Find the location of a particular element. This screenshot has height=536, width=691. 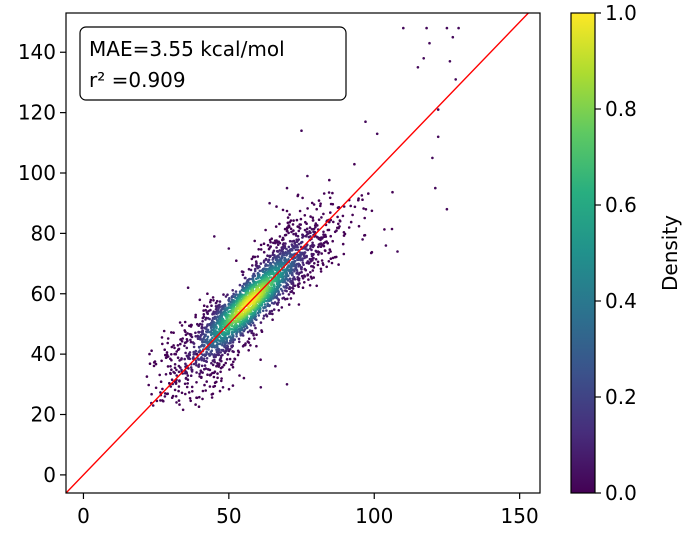

x-tick-label: 0 is located at coordinates (83, 516).